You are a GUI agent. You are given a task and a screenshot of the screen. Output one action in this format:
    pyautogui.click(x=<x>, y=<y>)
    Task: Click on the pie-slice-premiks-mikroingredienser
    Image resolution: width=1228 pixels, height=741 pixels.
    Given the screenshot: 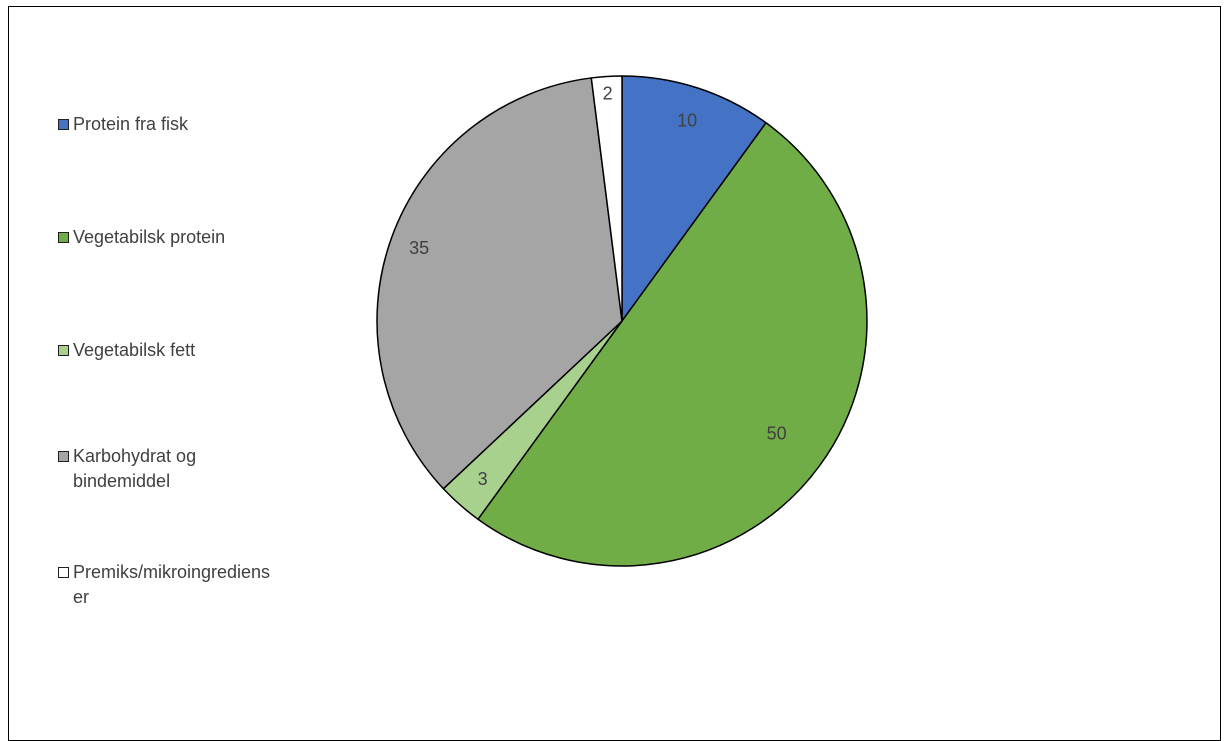 What is the action you would take?
    pyautogui.click(x=606, y=198)
    